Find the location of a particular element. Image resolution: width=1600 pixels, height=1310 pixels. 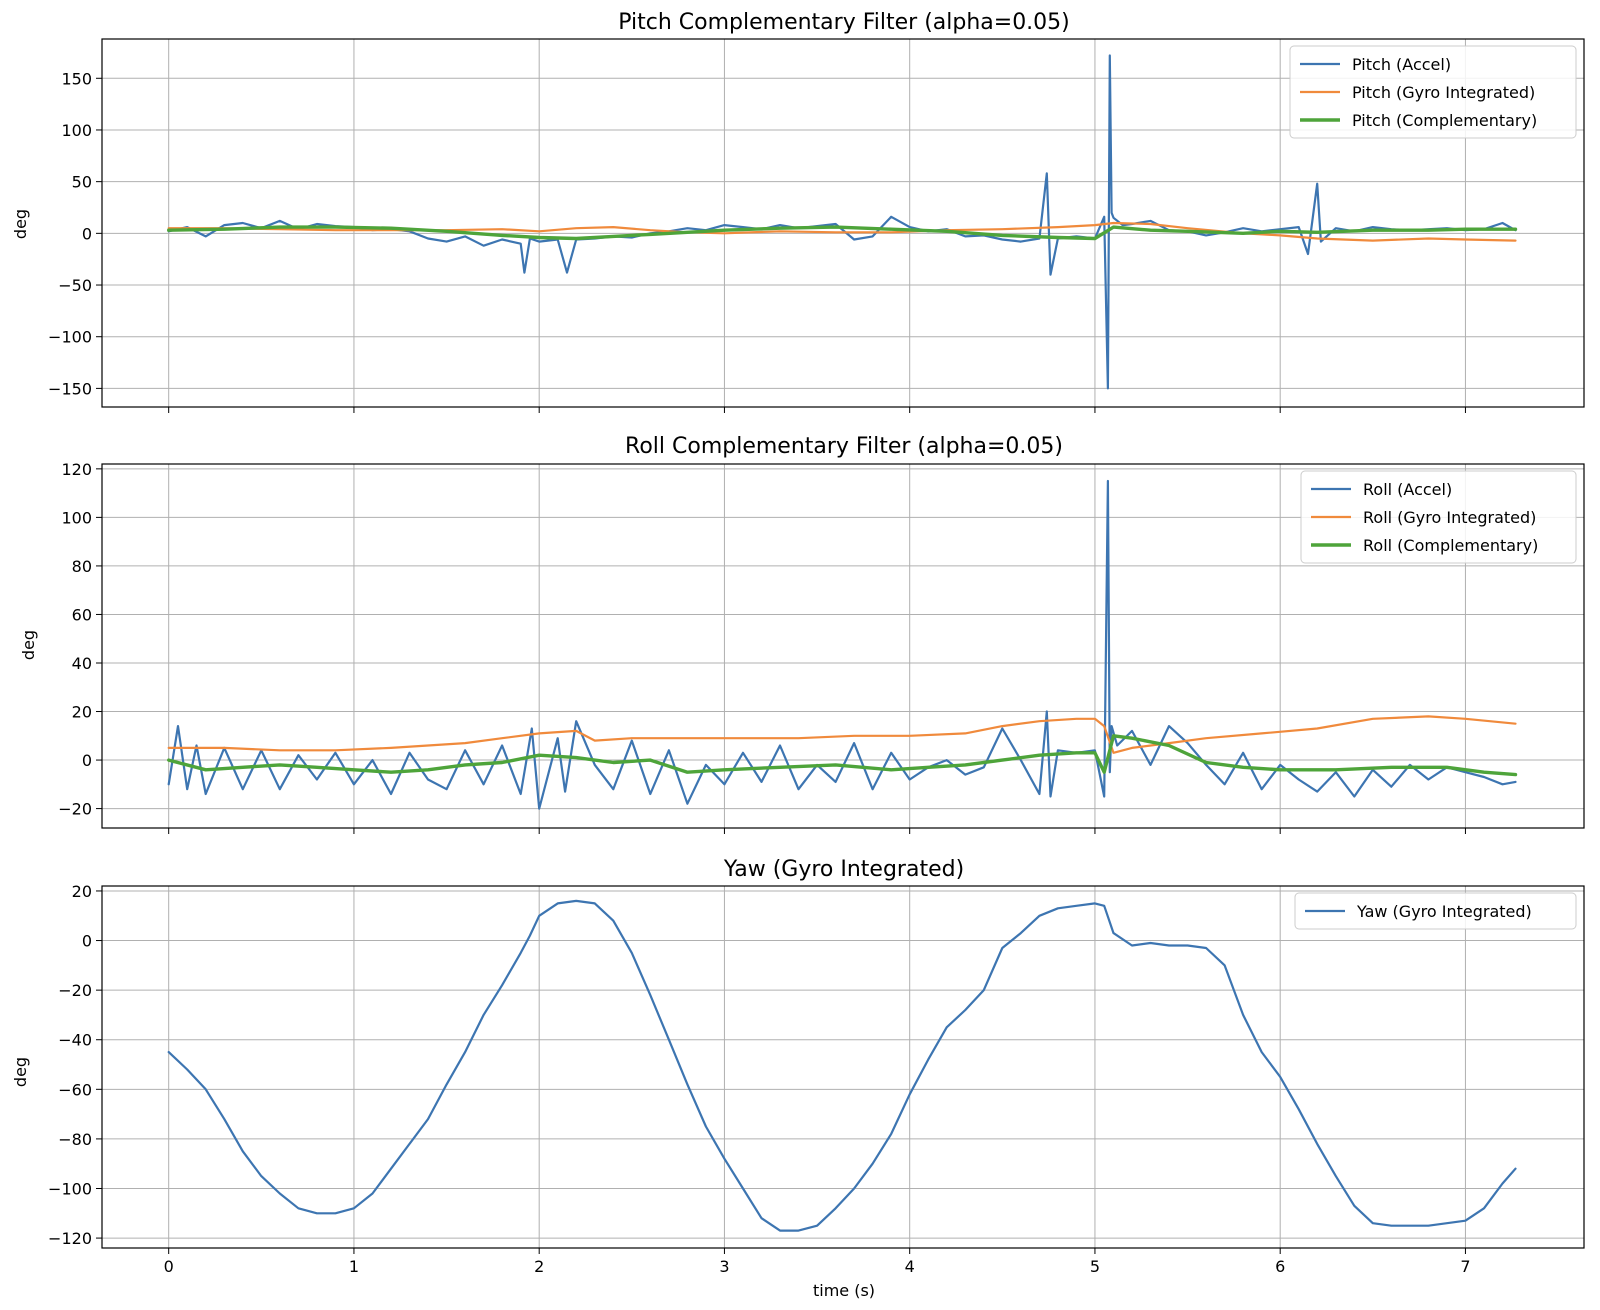

legend-box-pitch is located at coordinates (1433, 92).